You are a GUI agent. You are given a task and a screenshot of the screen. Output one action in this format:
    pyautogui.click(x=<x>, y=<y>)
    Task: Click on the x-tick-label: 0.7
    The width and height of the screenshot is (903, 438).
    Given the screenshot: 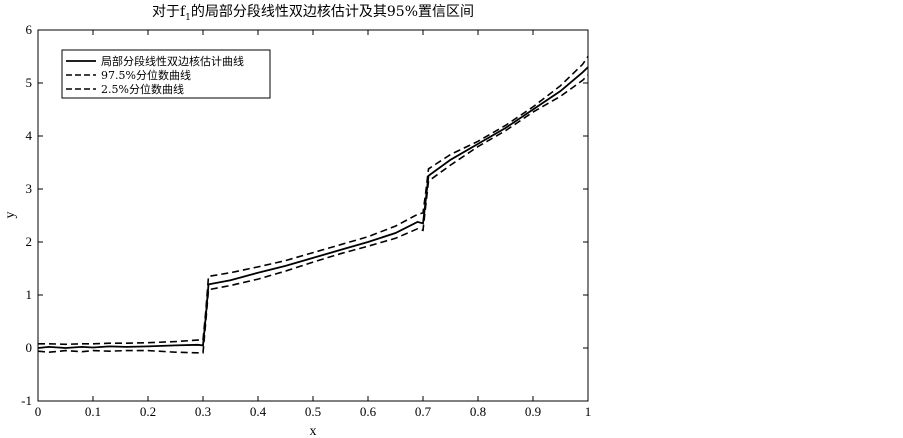 What is the action you would take?
    pyautogui.click(x=423, y=411)
    